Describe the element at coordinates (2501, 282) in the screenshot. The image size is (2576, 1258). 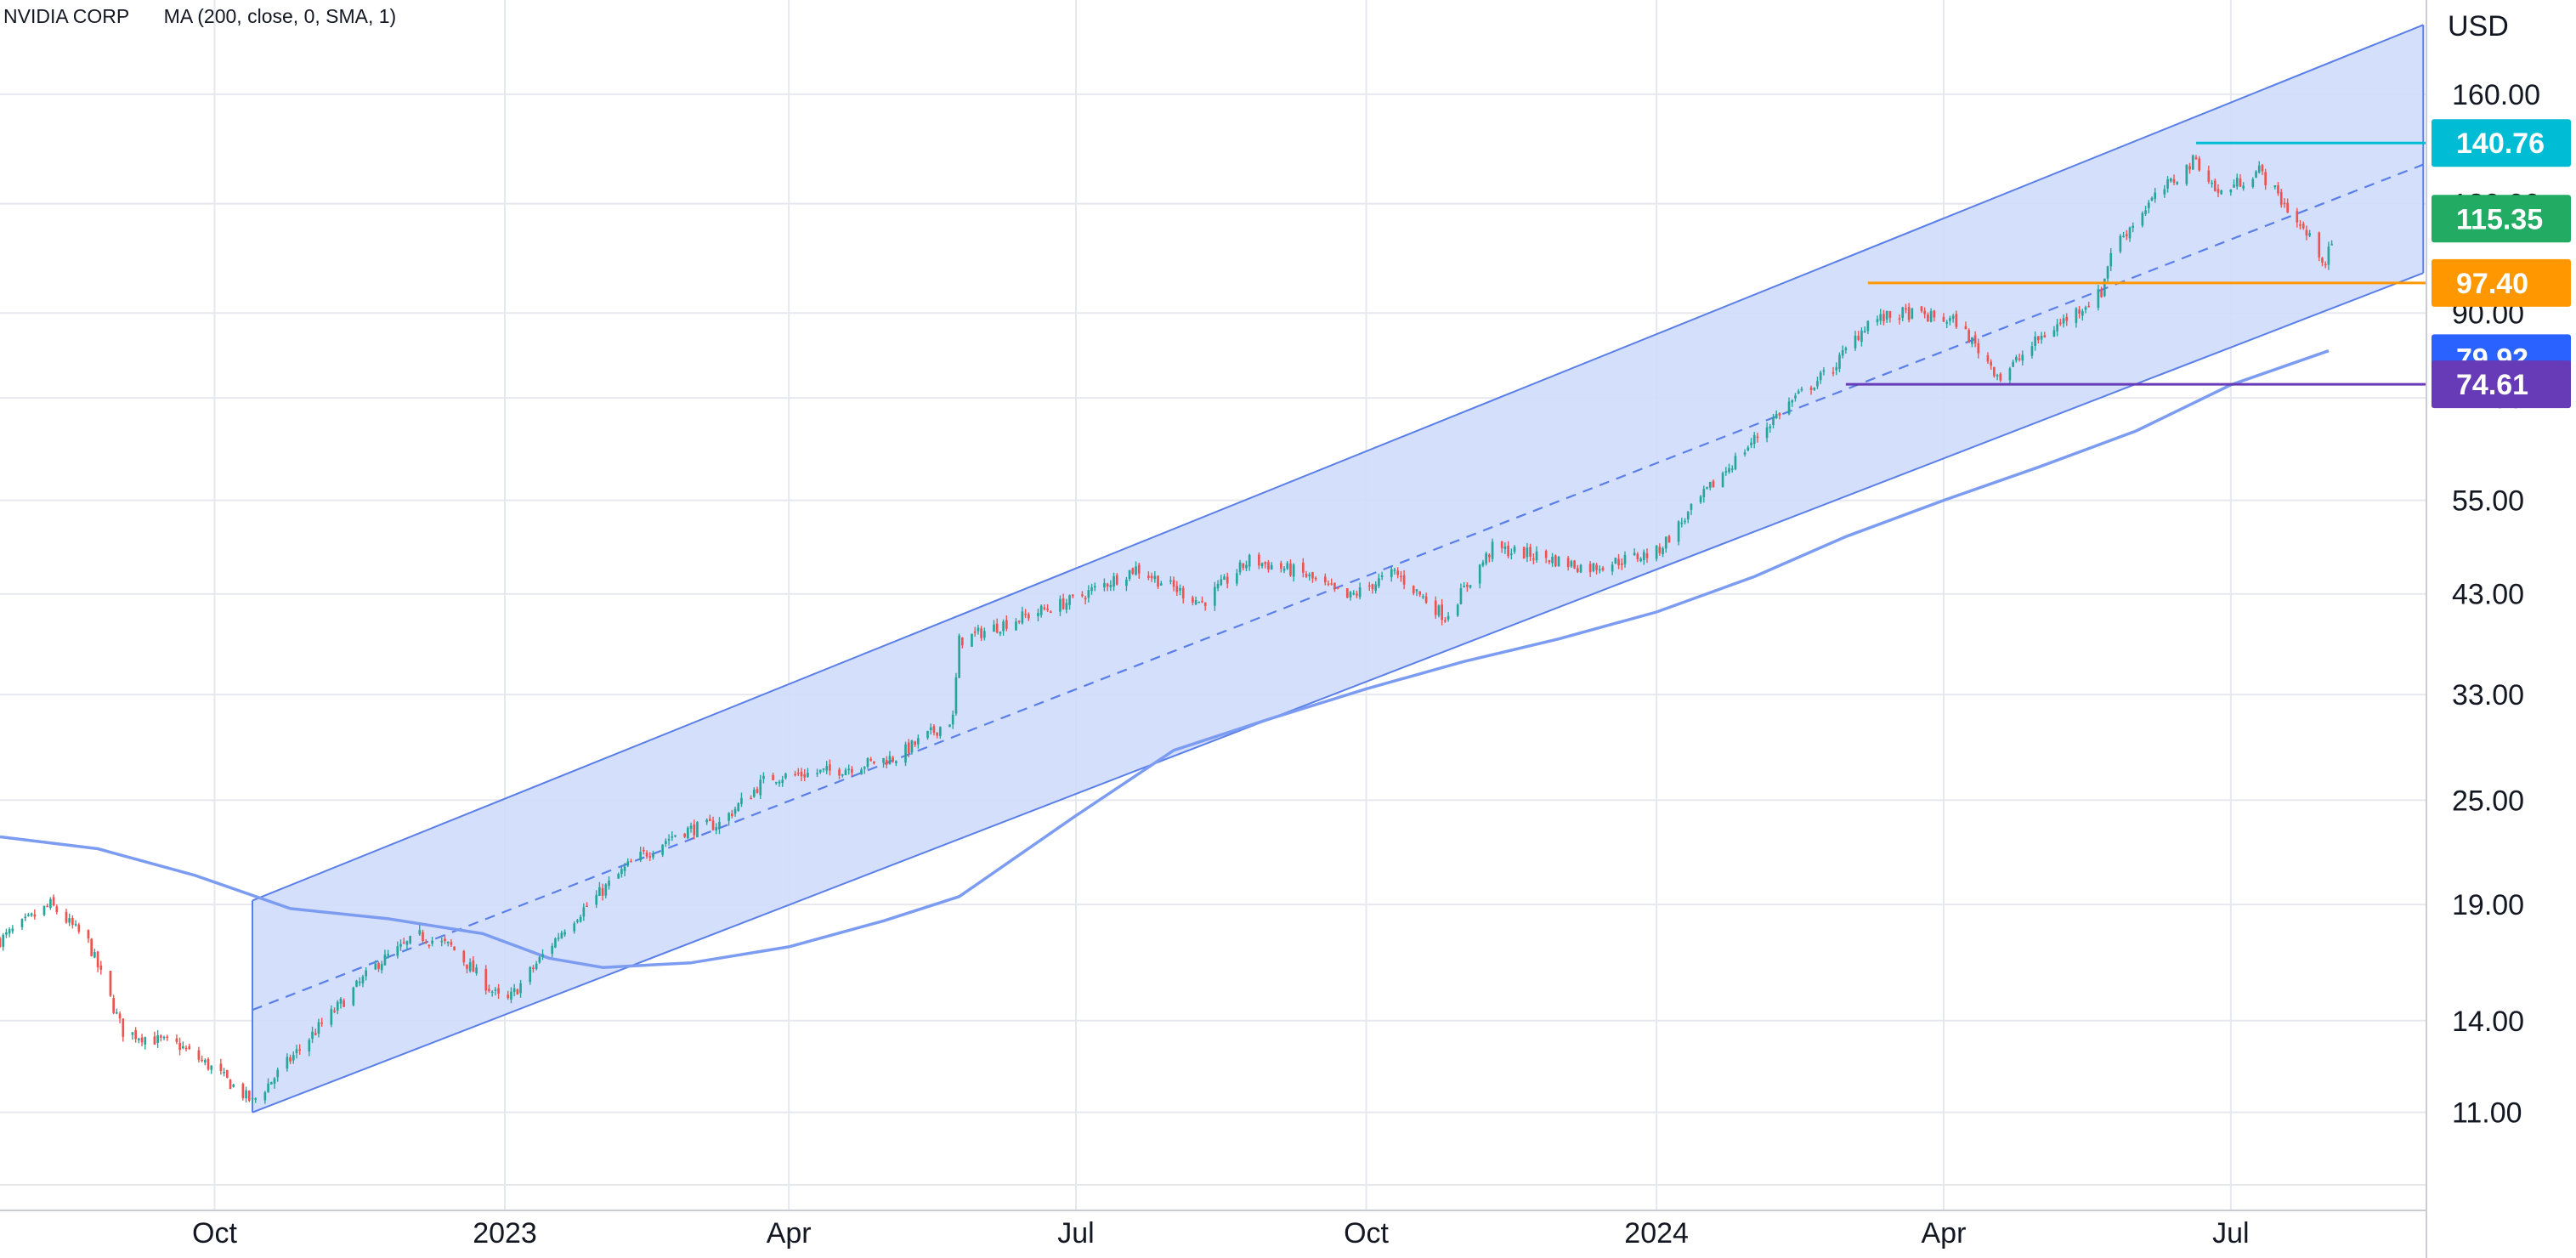
I see `price-badge-bg` at that location.